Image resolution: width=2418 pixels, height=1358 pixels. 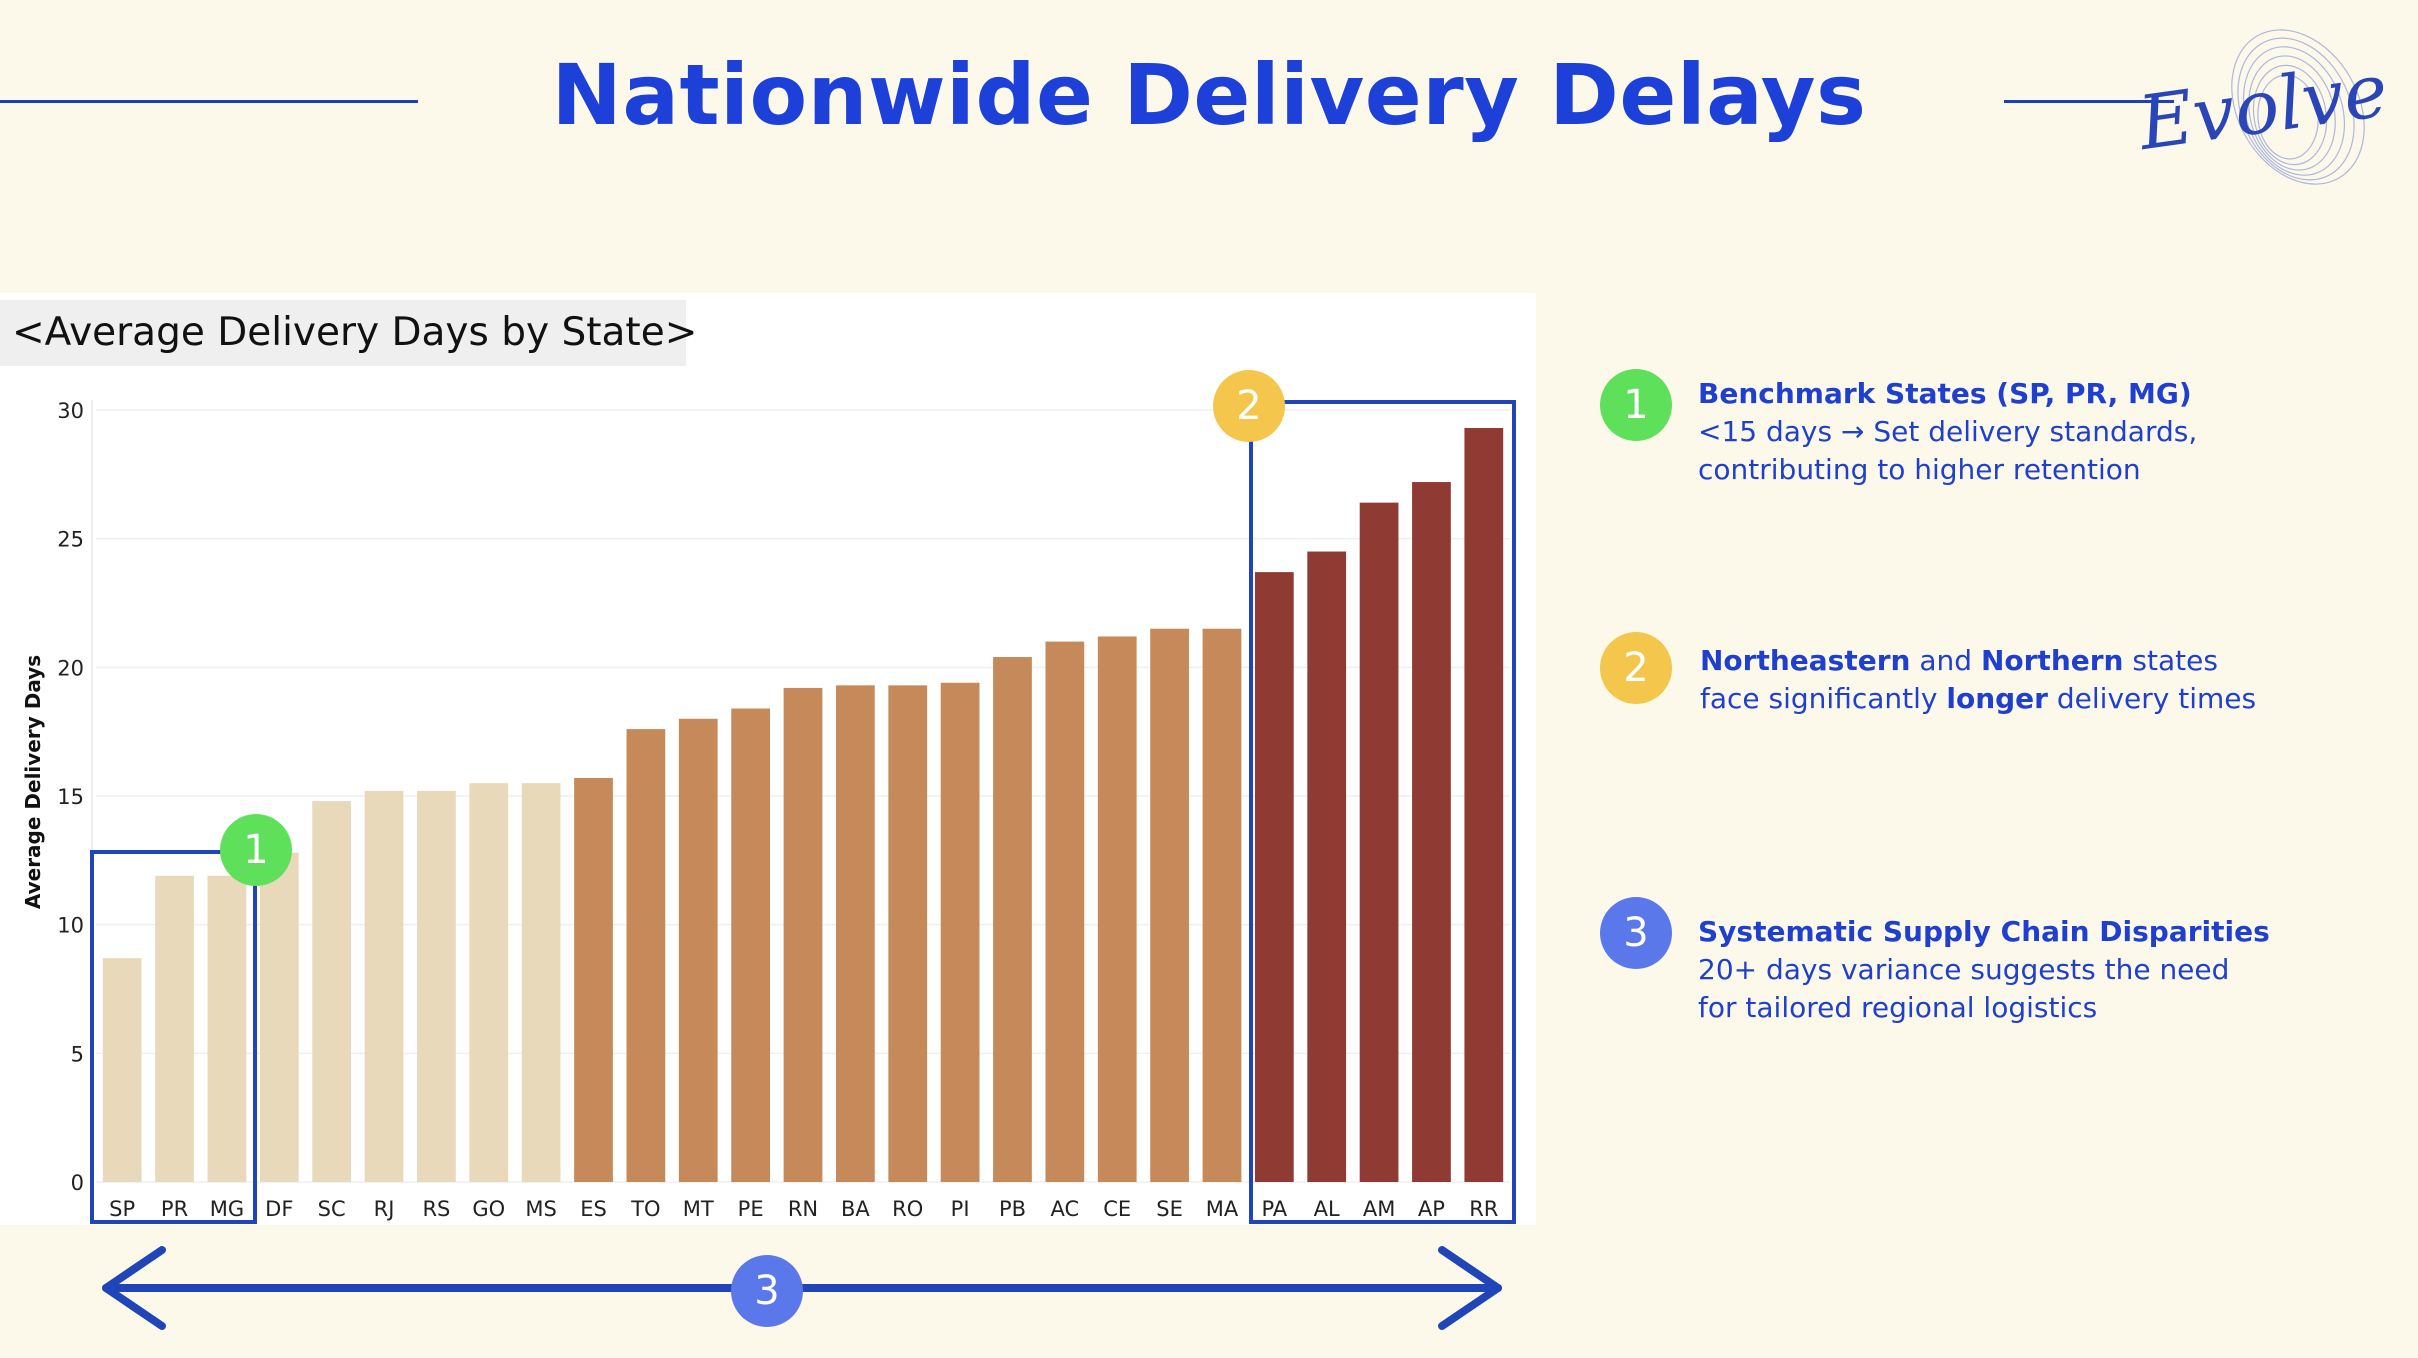 What do you see at coordinates (751, 1209) in the screenshot?
I see `x-tick-label-pe: PE` at bounding box center [751, 1209].